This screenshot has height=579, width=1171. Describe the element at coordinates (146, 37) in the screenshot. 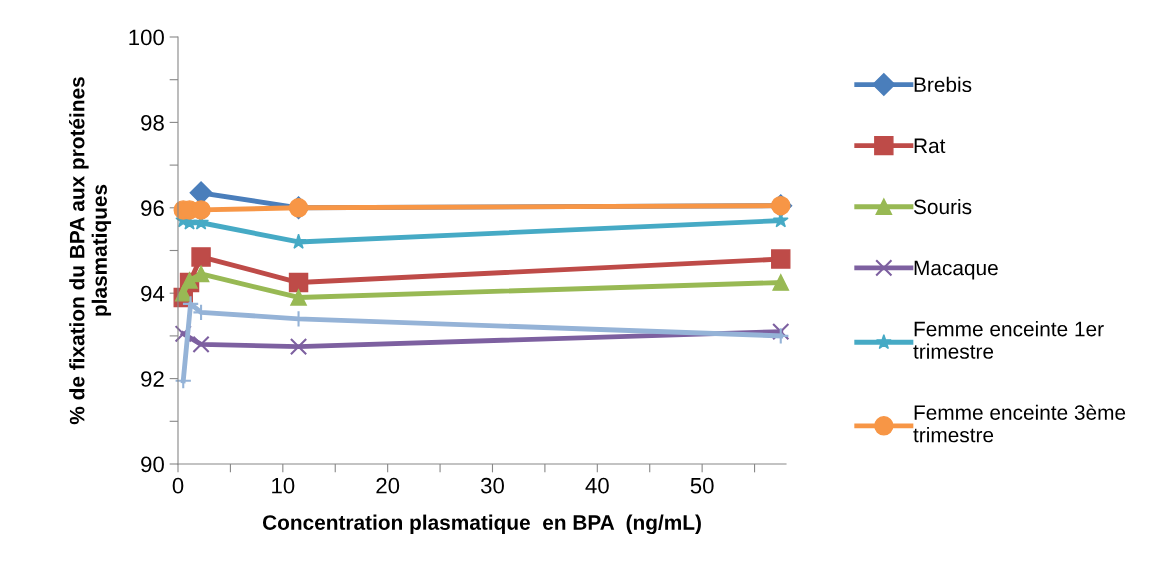

I see `y-tick-label: 100` at that location.